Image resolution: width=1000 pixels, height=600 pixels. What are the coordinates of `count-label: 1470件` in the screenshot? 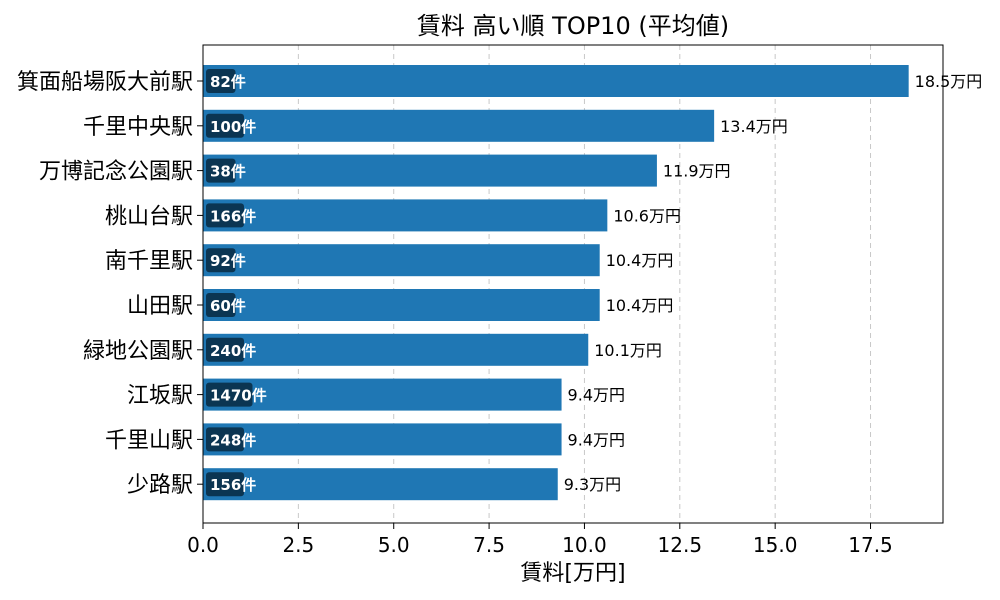 It's located at (238, 396).